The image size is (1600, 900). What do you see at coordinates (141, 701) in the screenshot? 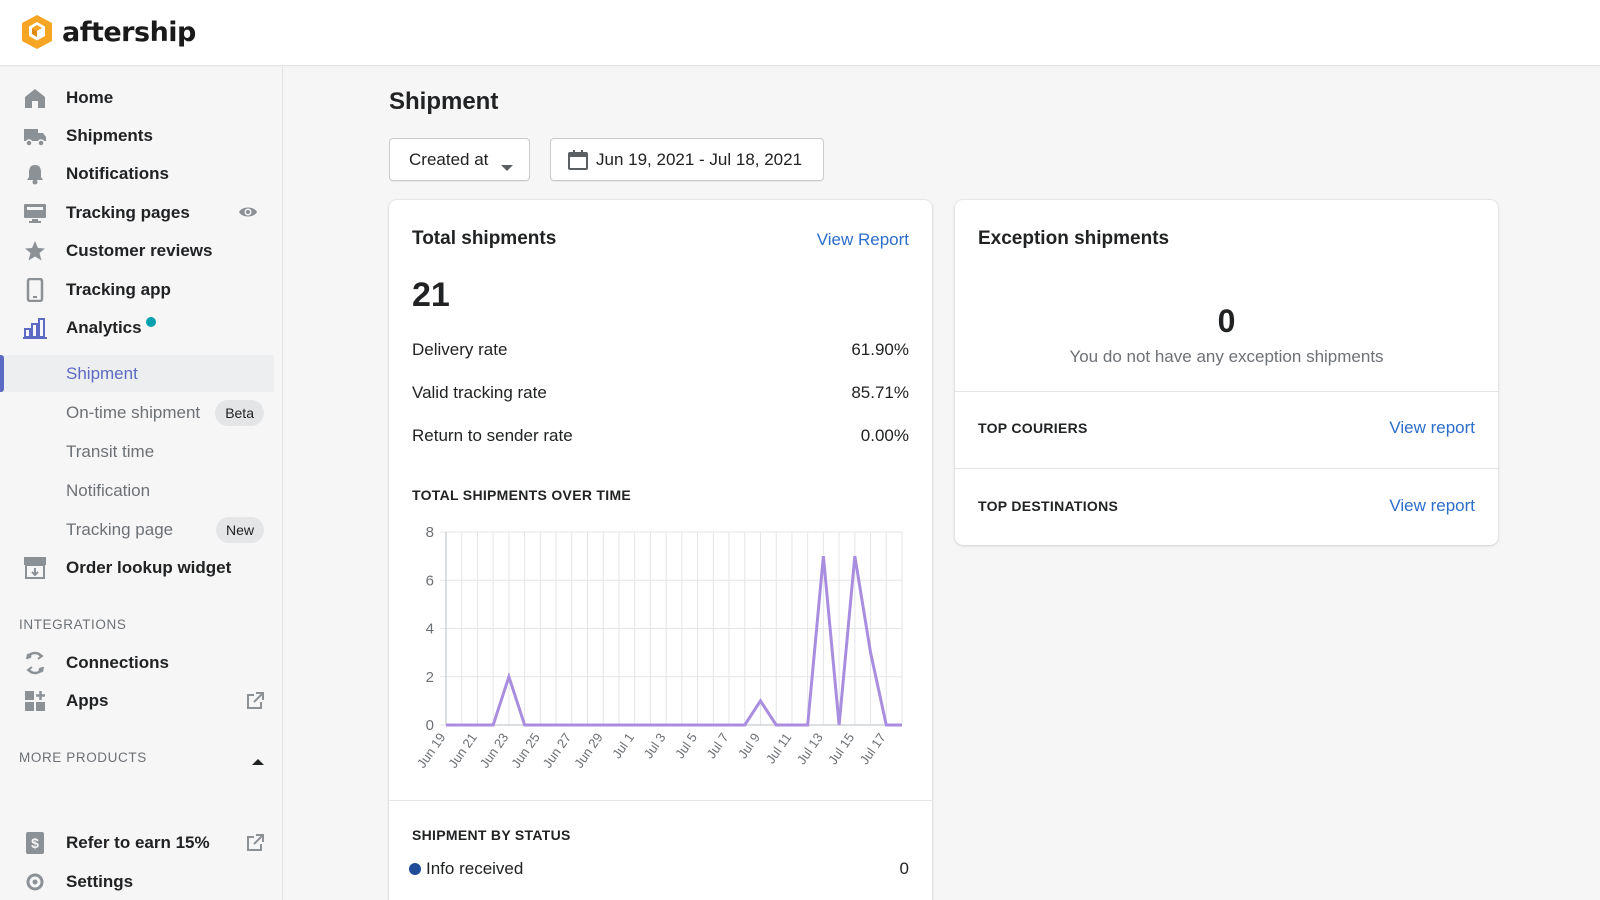
I see `sidebar-item-apps: Apps` at bounding box center [141, 701].